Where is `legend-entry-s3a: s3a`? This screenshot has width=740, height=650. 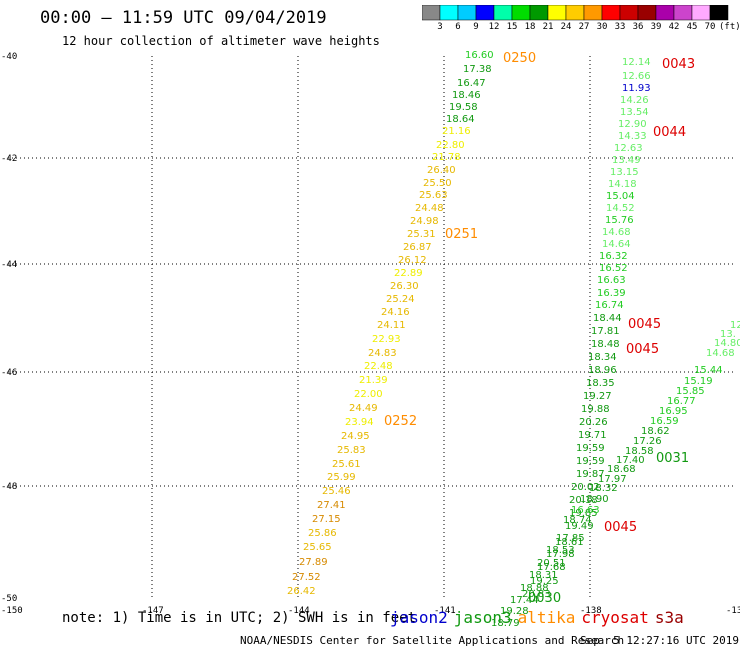 legend-entry-s3a: s3a is located at coordinates (669, 617).